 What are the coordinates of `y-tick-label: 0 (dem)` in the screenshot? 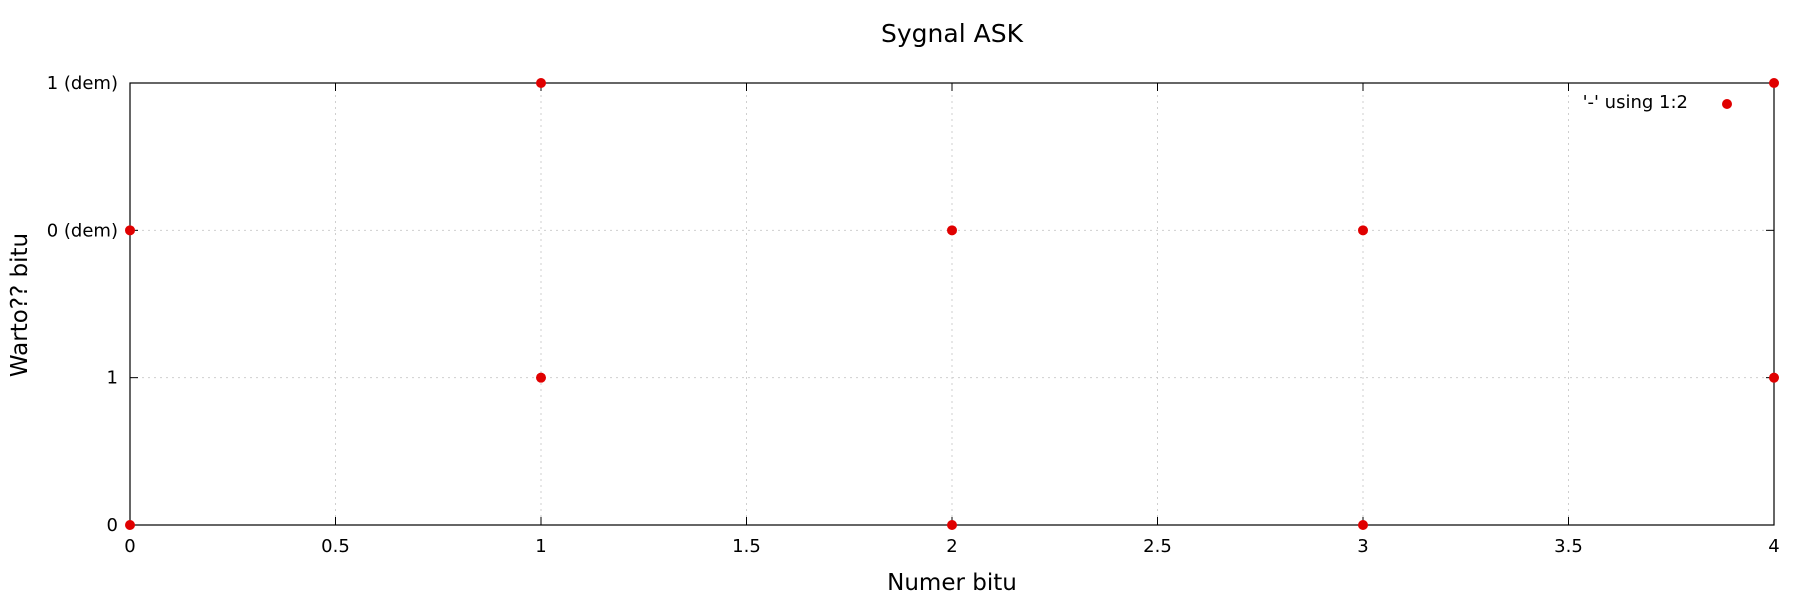 It's located at (82, 230).